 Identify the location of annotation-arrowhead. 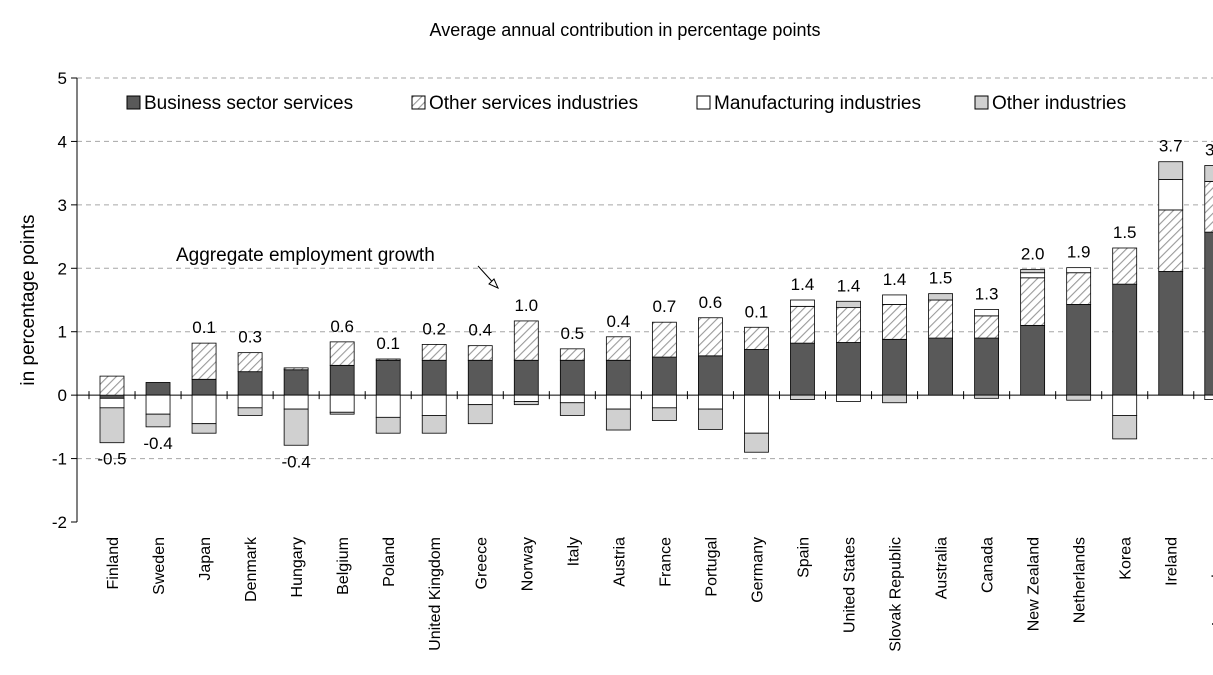
(493, 283).